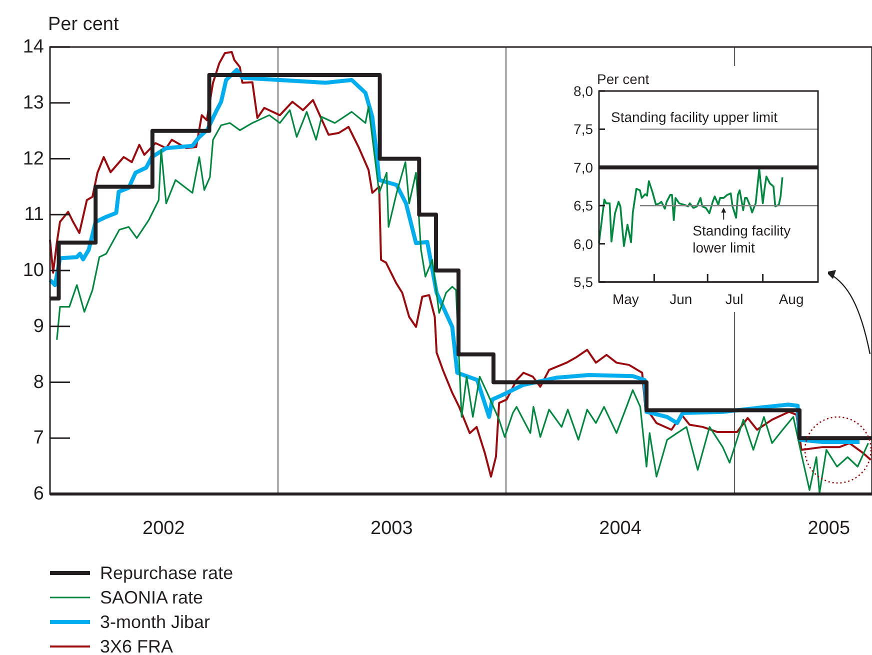 This screenshot has height=655, width=872. Describe the element at coordinates (155, 622) in the screenshot. I see `legend-label: 3-month Jibar` at that location.